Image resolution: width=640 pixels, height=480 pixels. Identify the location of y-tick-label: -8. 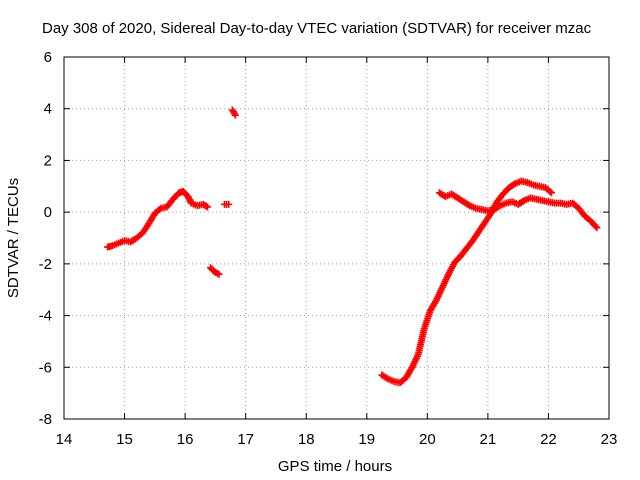
(45, 419).